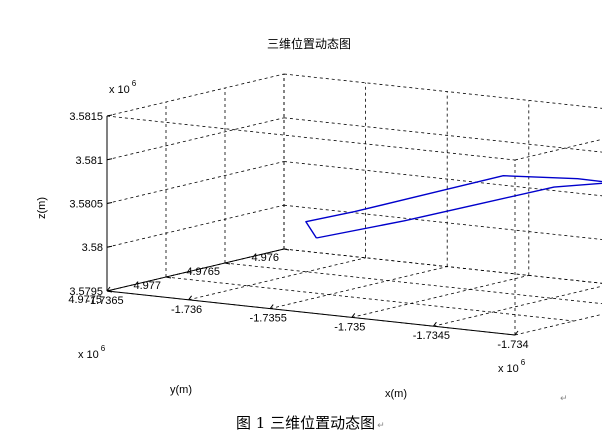 The image size is (602, 441). Describe the element at coordinates (89, 161) in the screenshot. I see `z-tick-label: 3.581` at that location.